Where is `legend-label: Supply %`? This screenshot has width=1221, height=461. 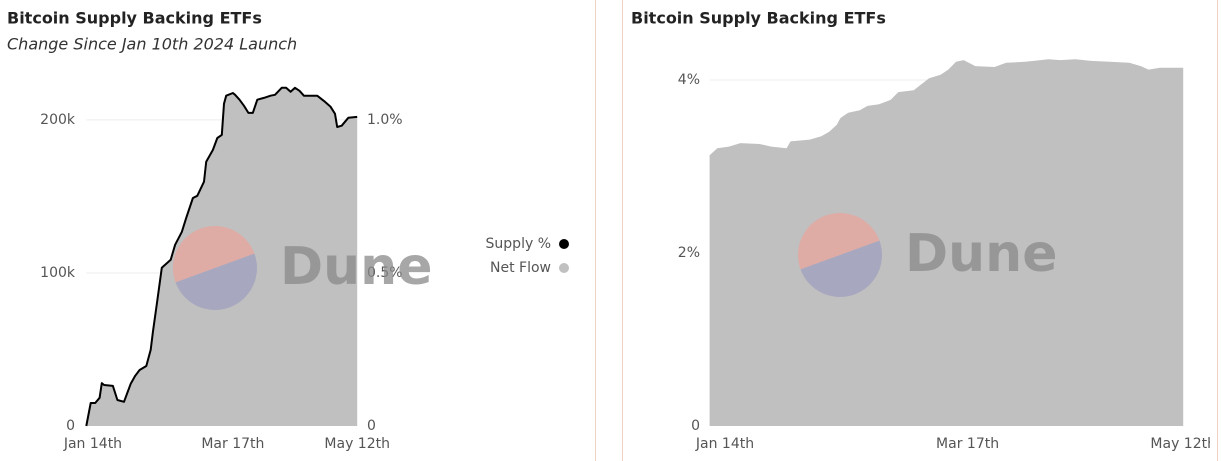 legend-label: Supply % is located at coordinates (518, 244).